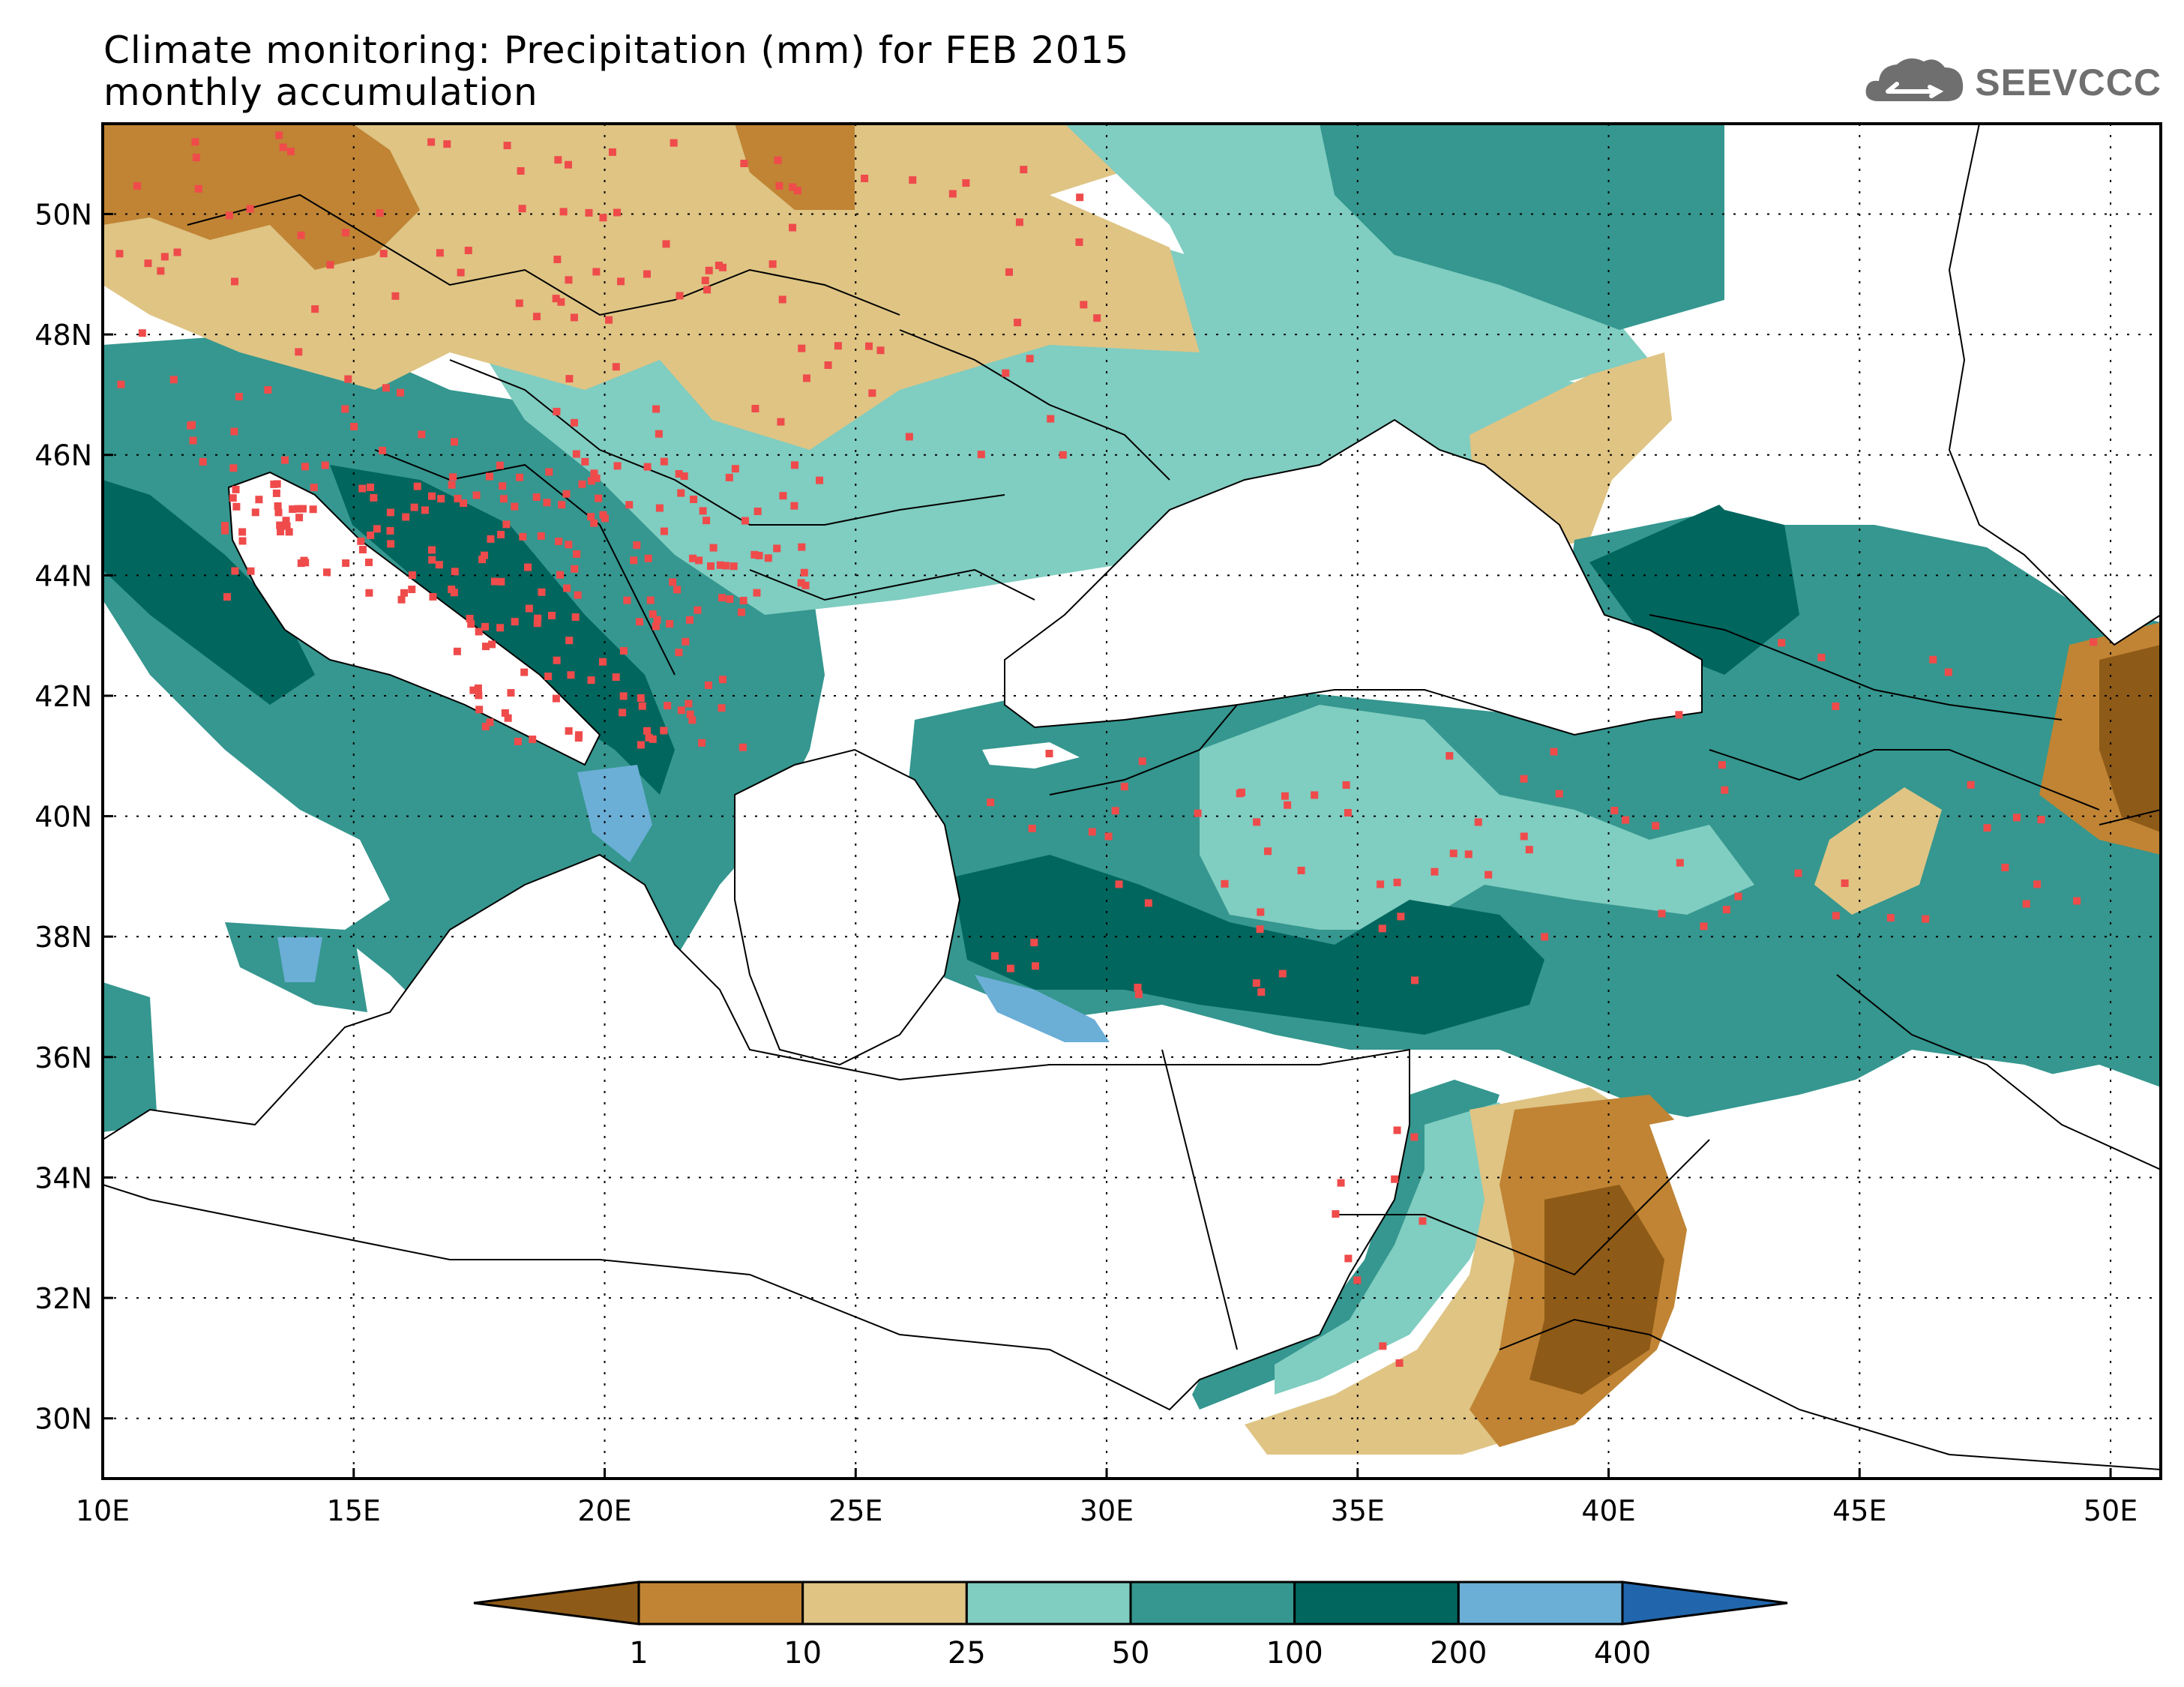 The width and height of the screenshot is (2184, 1687). What do you see at coordinates (638, 1653) in the screenshot?
I see `colorbar-label: 1` at bounding box center [638, 1653].